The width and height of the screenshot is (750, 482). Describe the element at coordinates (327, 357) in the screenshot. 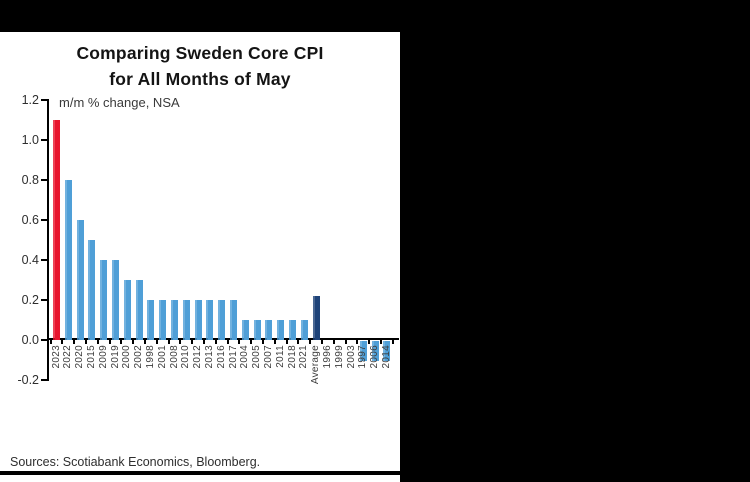

I see `x-tick-label: 1996` at that location.